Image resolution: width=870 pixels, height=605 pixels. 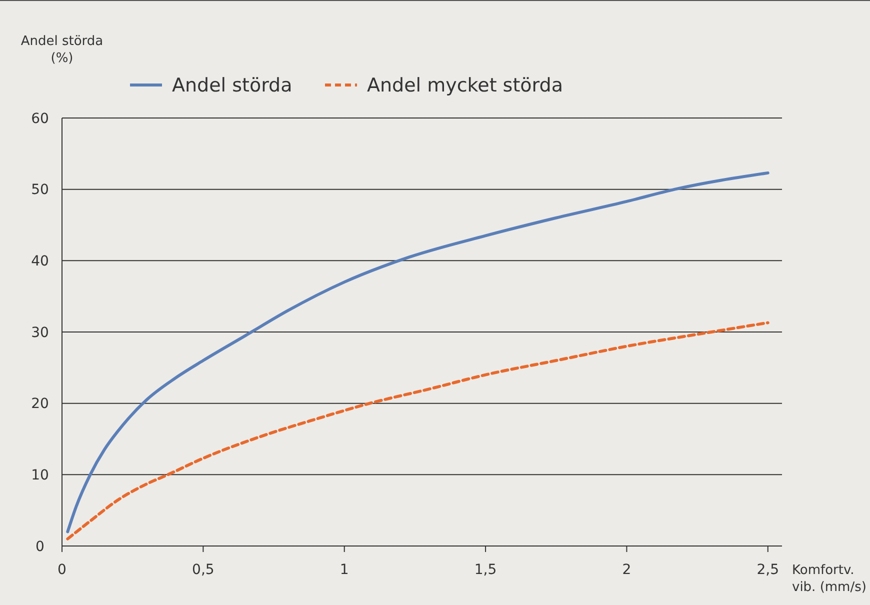 I want to click on y-tick-label: 40, so click(x=40, y=262).